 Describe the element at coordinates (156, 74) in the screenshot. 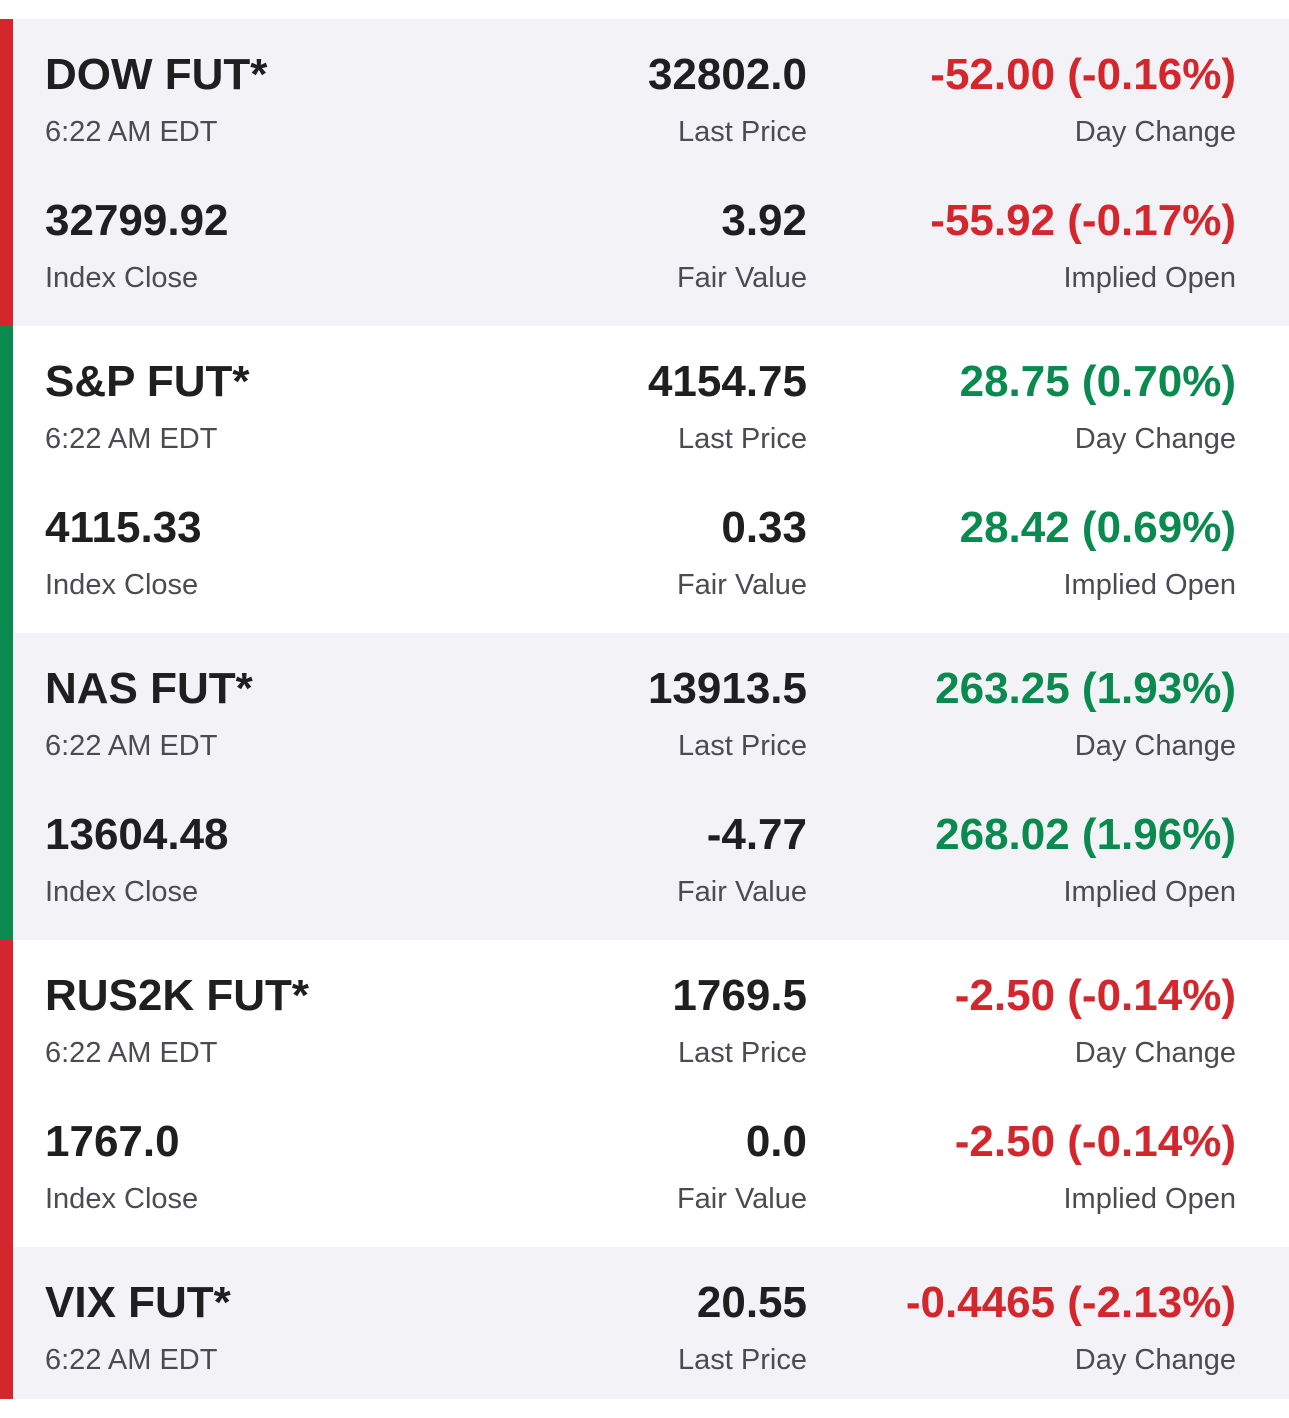

I see `contract-name: DOW FUT*` at that location.